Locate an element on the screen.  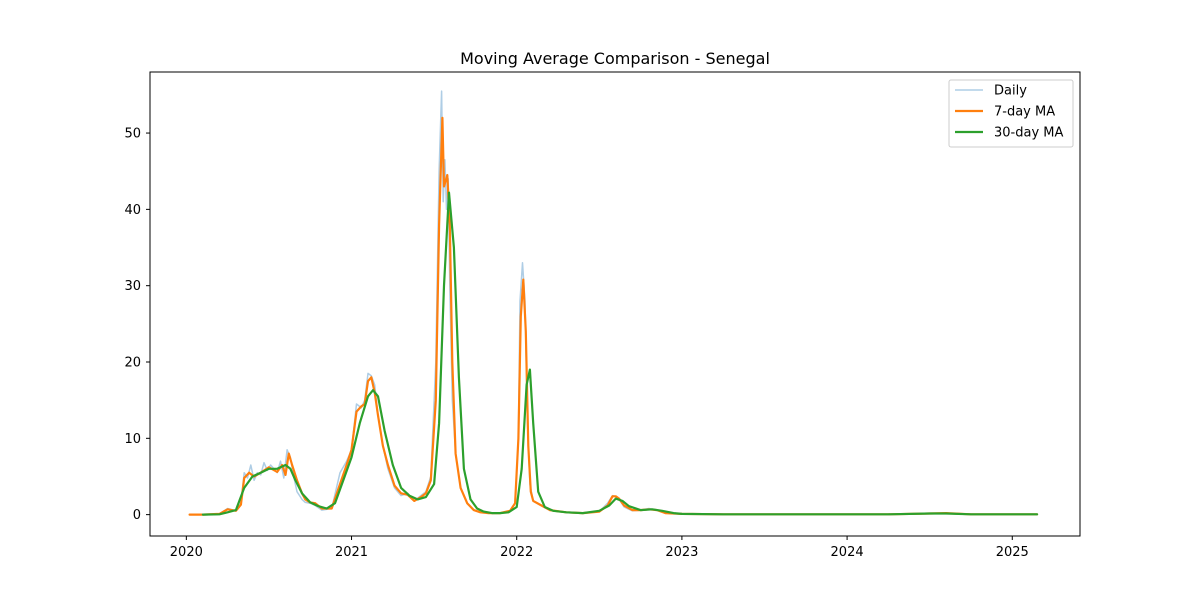
x-tick-label: 2023 is located at coordinates (681, 552).